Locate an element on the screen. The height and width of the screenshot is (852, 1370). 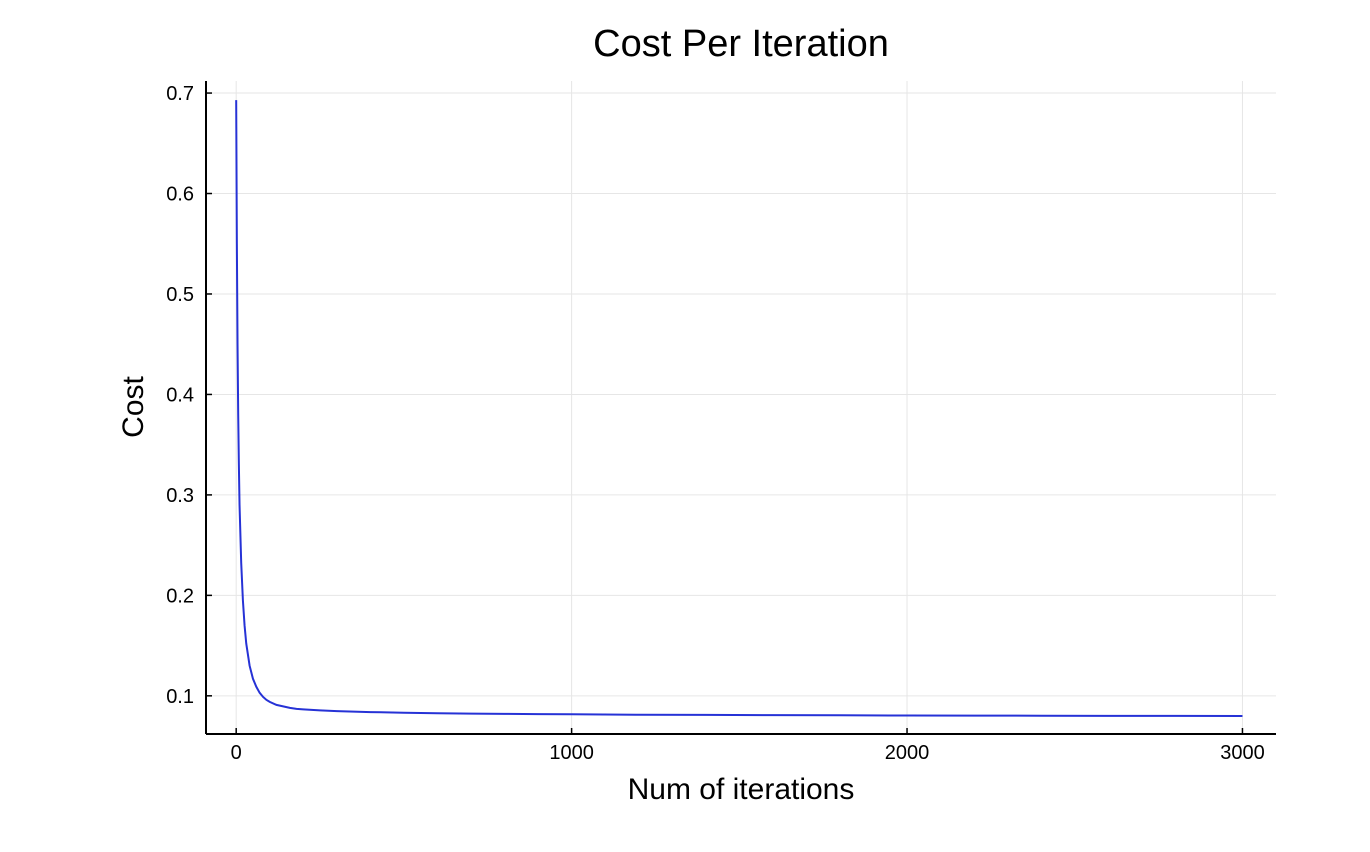
y-tick-label: 0.1 is located at coordinates (180, 697).